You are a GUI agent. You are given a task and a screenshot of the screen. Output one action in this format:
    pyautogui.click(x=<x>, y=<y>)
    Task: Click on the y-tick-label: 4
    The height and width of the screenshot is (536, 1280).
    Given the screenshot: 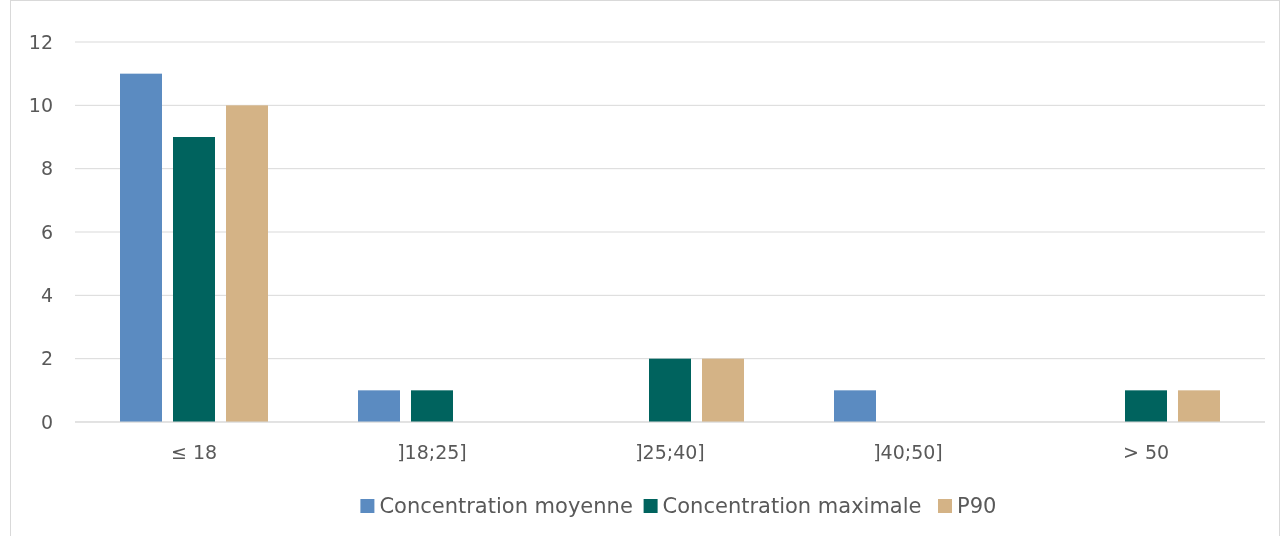 What is the action you would take?
    pyautogui.click(x=46, y=294)
    